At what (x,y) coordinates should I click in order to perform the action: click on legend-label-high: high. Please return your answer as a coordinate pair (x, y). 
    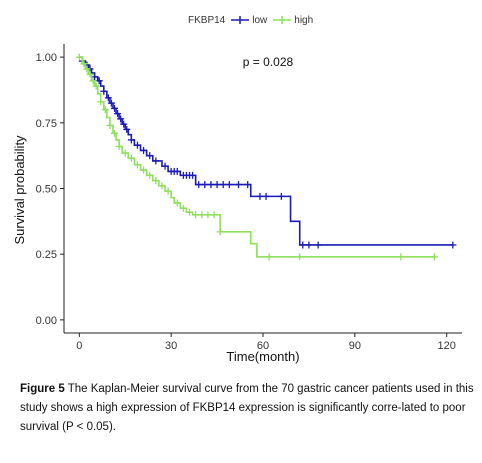
    Looking at the image, I should click on (304, 20).